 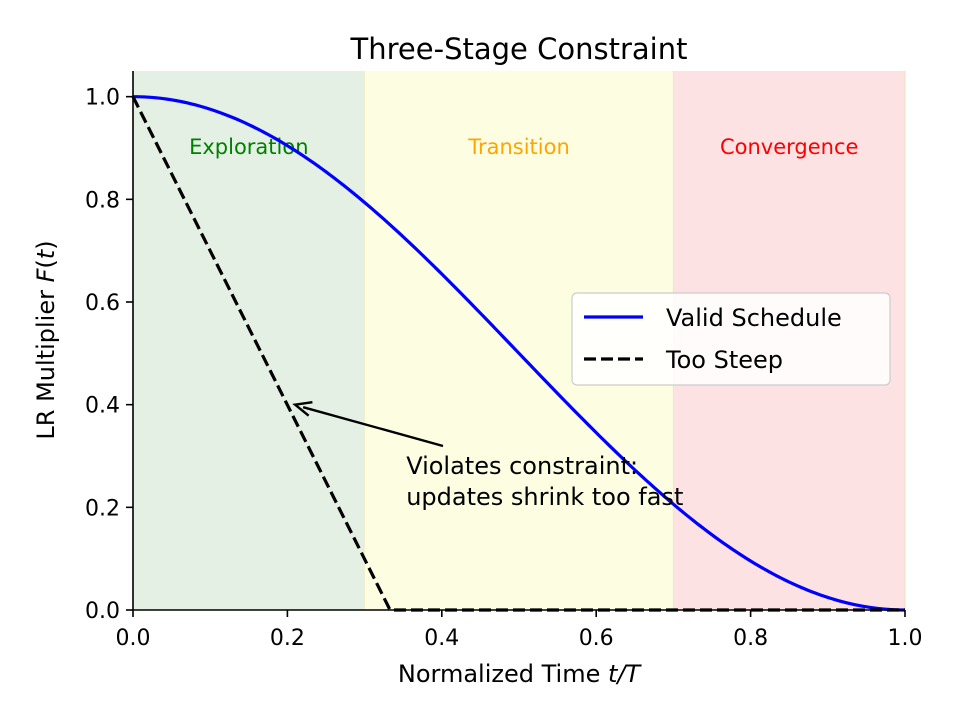 I want to click on y-axis-label: LR Multiplier F(t), so click(x=46, y=339).